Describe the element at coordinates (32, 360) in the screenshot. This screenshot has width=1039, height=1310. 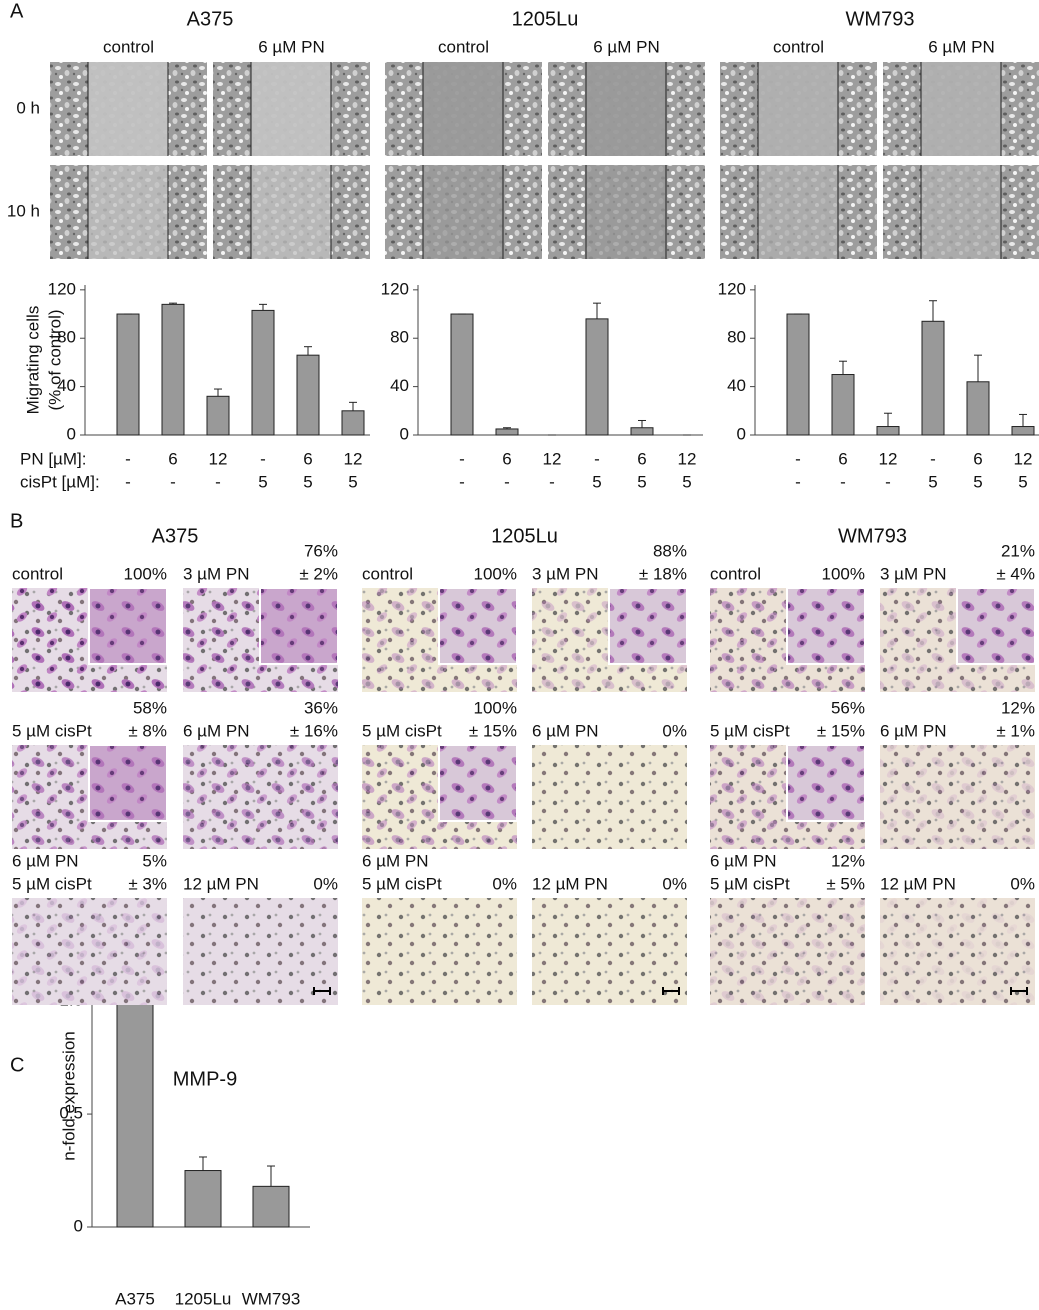
I see `y-axis-label: Migrating cells` at that location.